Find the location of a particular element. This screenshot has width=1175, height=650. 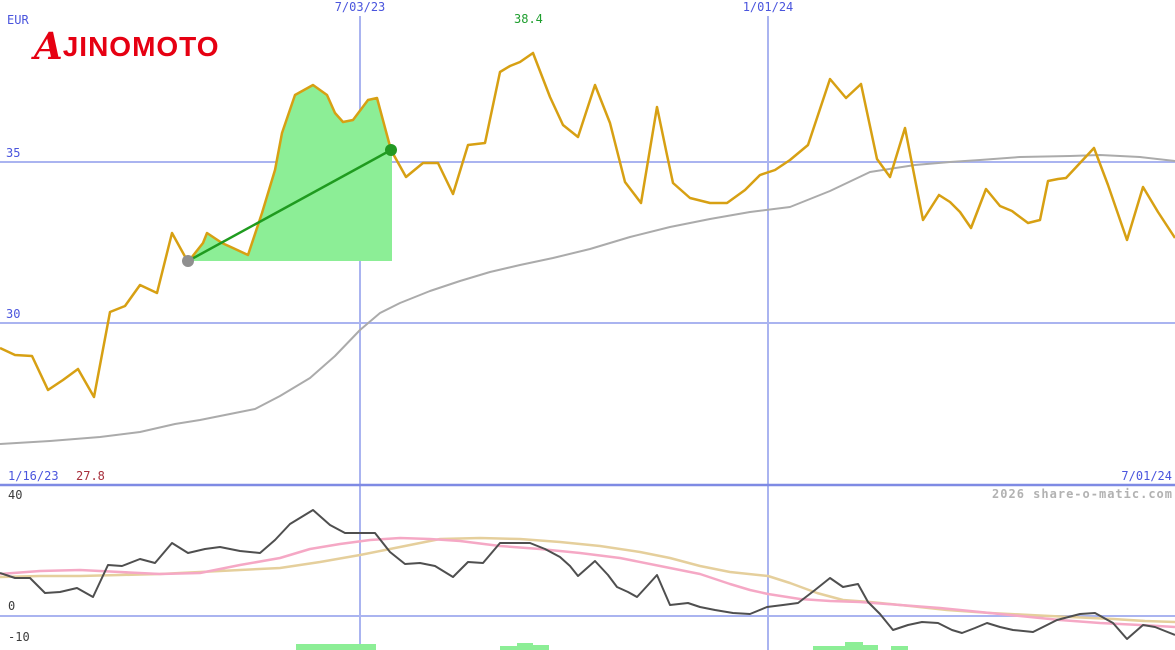

indicator-signal-pink-line is located at coordinates (587, 582).